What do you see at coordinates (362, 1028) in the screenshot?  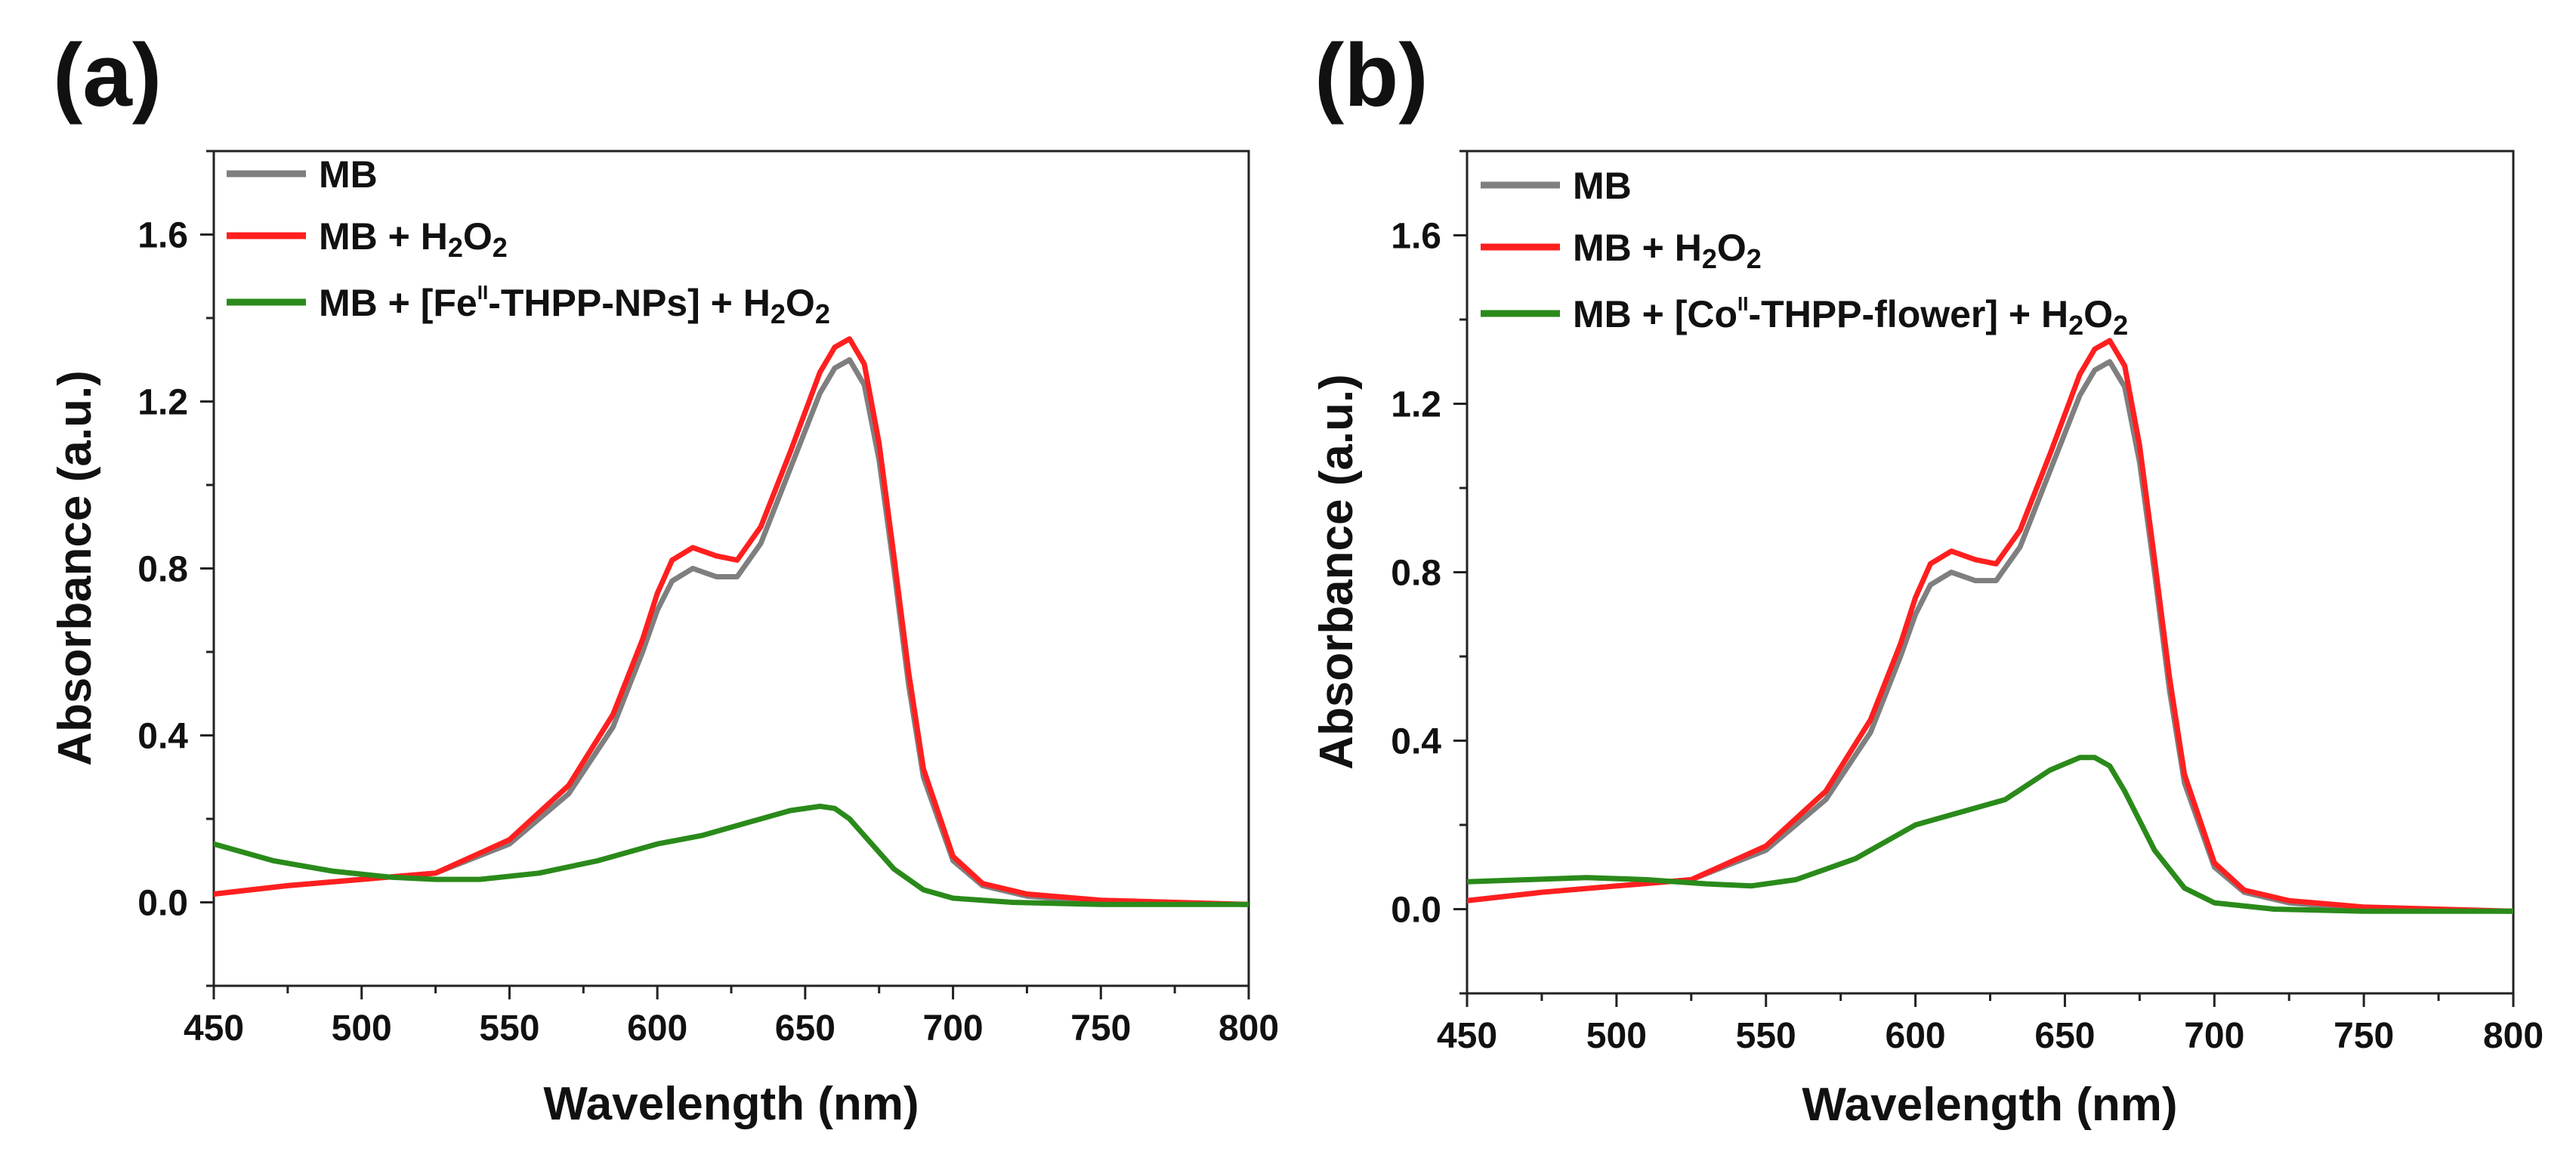 I see `x-tick-label-a: 500` at bounding box center [362, 1028].